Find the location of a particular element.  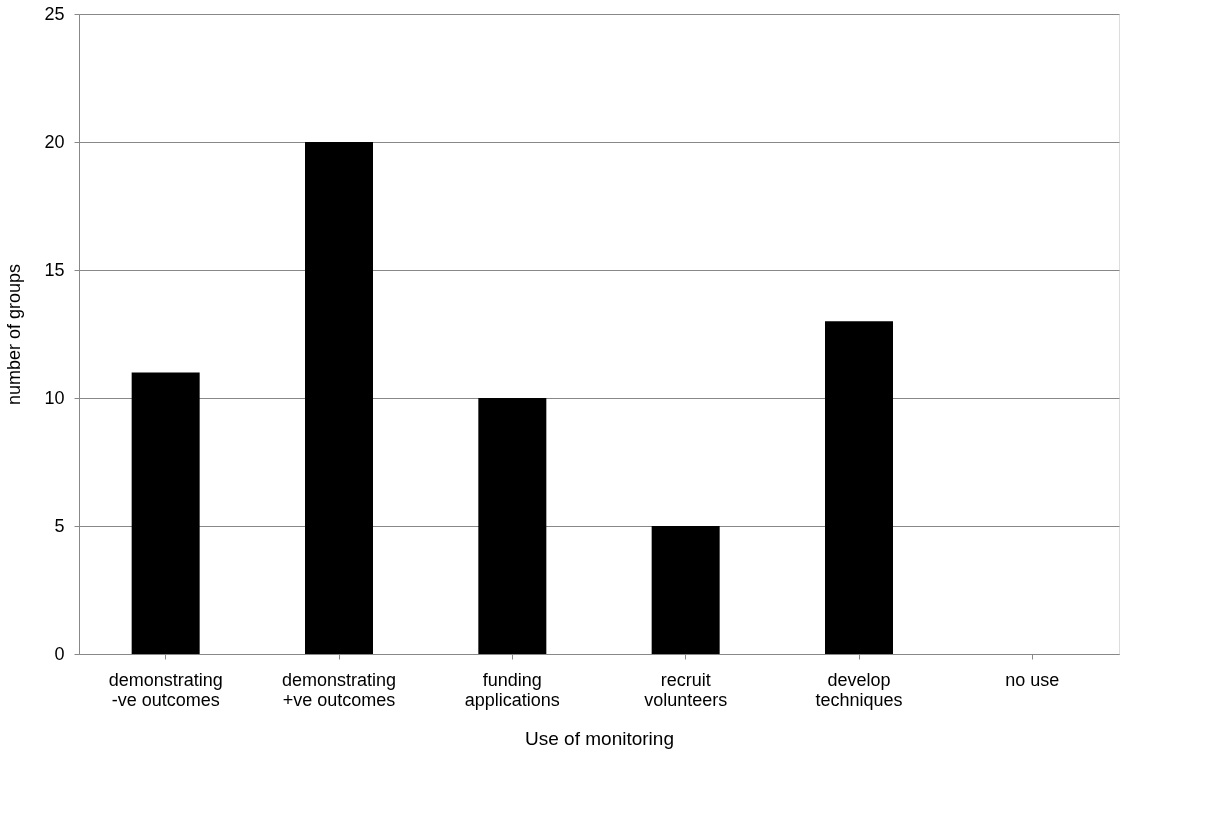

y-tick-label: 5 is located at coordinates (59, 525).